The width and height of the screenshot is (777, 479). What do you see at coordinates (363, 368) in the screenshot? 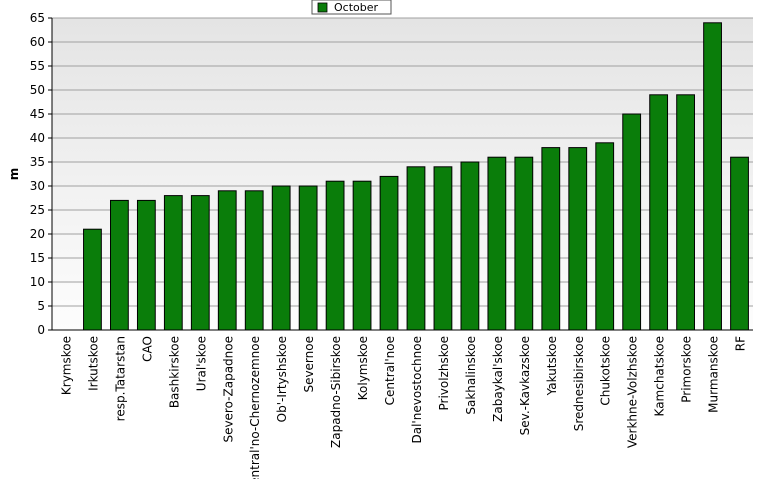
I see `x-tick-label: Kolymskoe` at bounding box center [363, 368].